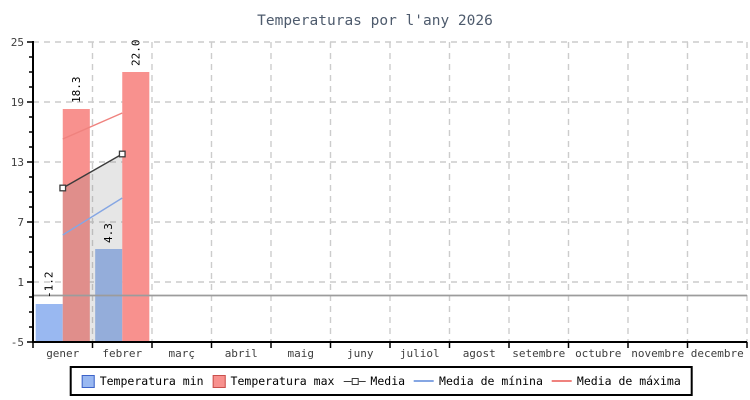 The width and height of the screenshot is (750, 400). What do you see at coordinates (17, 102) in the screenshot?
I see `y-tick-label: 19` at bounding box center [17, 102].